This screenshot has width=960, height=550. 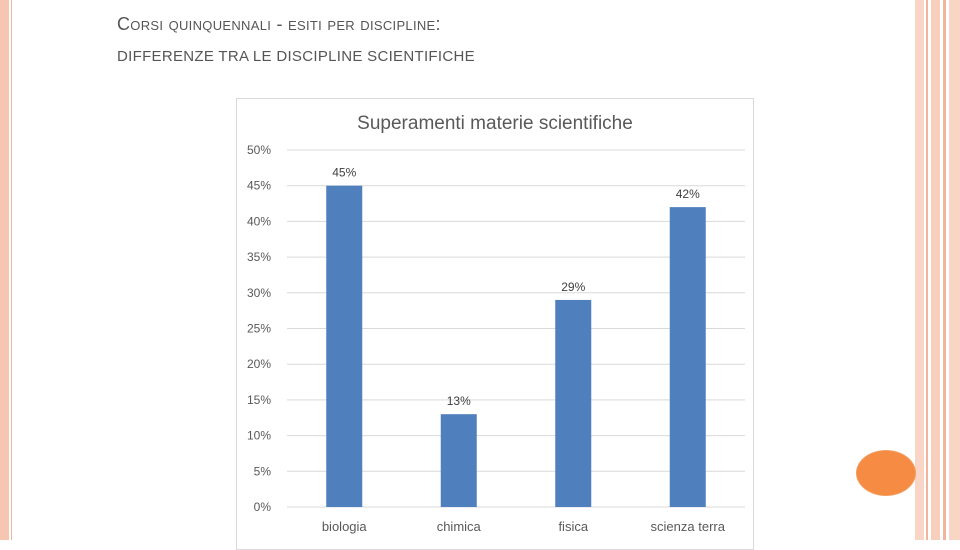 What do you see at coordinates (495, 123) in the screenshot?
I see `chart-title: Superamenti materie scientifiche` at bounding box center [495, 123].